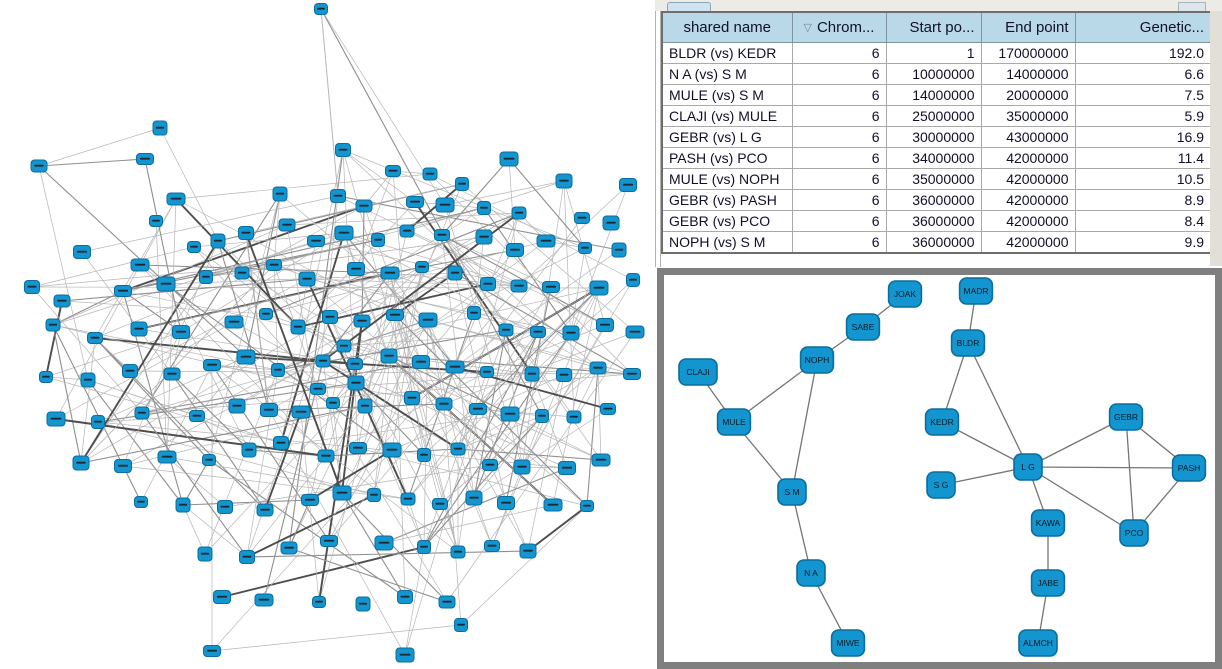  What do you see at coordinates (936, 74) in the screenshot?
I see `table-row: N A (vs) S M 6 10000000 14000000 6.6` at bounding box center [936, 74].